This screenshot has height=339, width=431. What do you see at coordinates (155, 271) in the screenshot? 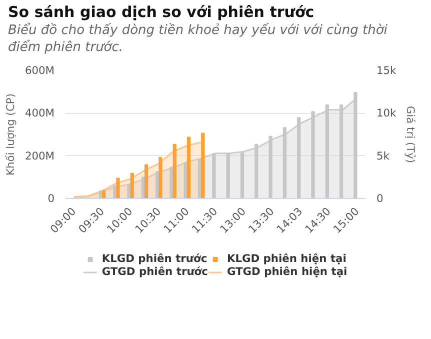
I see `legend-label: GTGD phiên trước` at bounding box center [155, 271].